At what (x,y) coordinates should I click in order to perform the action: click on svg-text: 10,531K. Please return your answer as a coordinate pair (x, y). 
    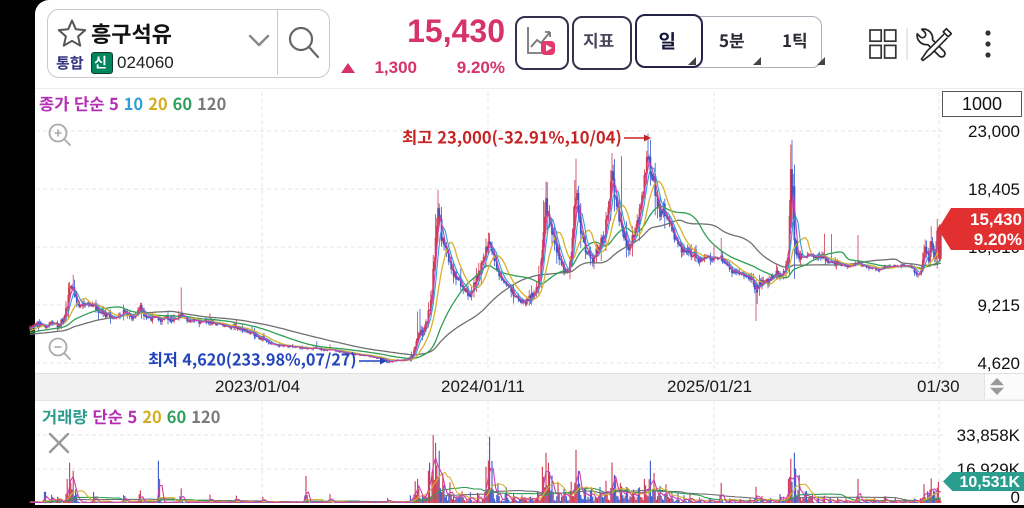
    Looking at the image, I should click on (990, 482).